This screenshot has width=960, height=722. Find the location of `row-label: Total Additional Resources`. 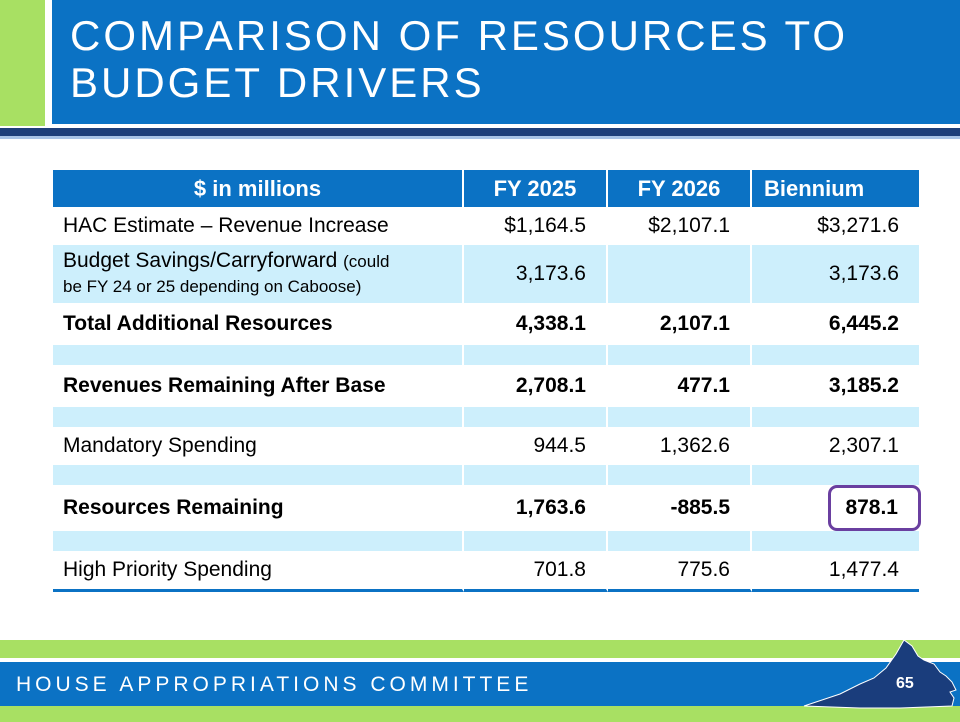

row-label: Total Additional Resources is located at coordinates (258, 324).